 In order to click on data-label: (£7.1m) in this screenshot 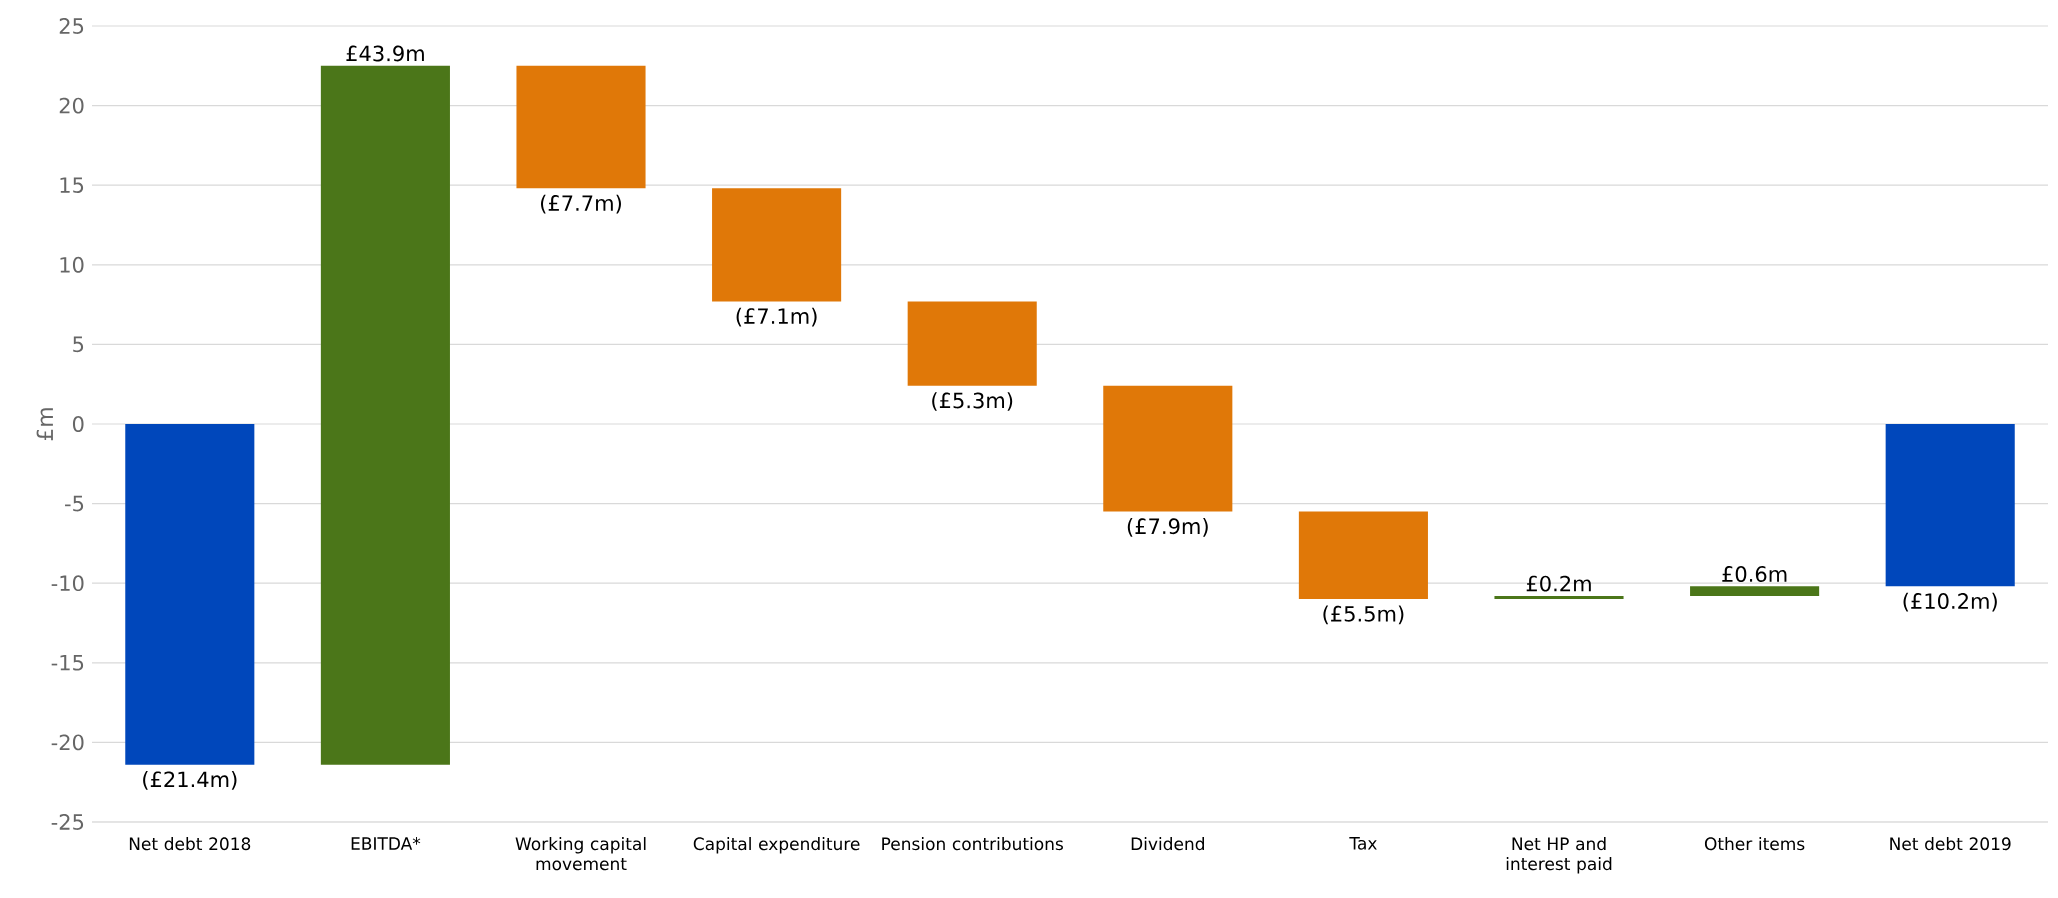, I will do `click(776, 317)`.